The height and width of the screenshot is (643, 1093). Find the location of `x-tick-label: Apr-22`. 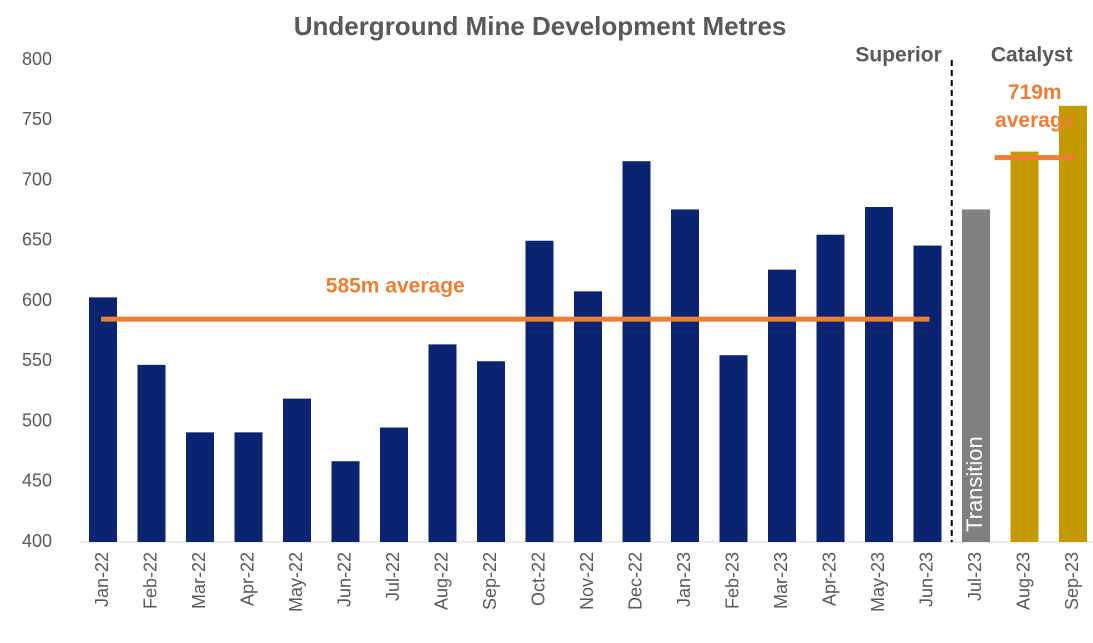

x-tick-label: Apr-22 is located at coordinates (247, 579).